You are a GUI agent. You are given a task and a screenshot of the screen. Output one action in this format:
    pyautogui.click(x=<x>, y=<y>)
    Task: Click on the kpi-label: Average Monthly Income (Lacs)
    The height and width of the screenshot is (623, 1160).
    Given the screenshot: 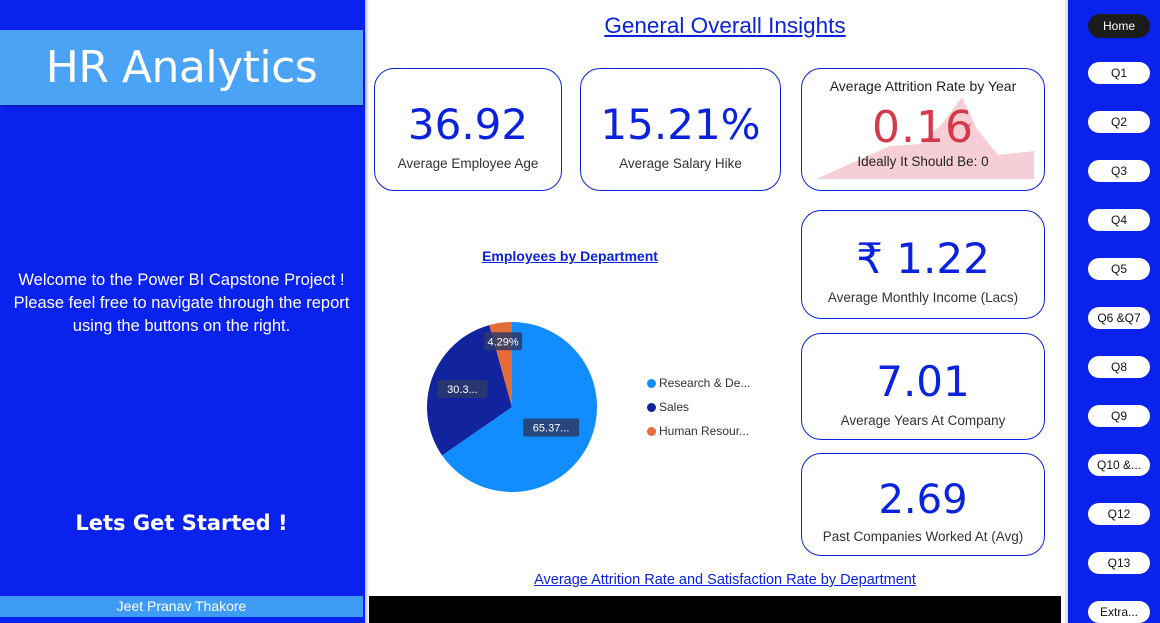 What is the action you would take?
    pyautogui.click(x=923, y=297)
    